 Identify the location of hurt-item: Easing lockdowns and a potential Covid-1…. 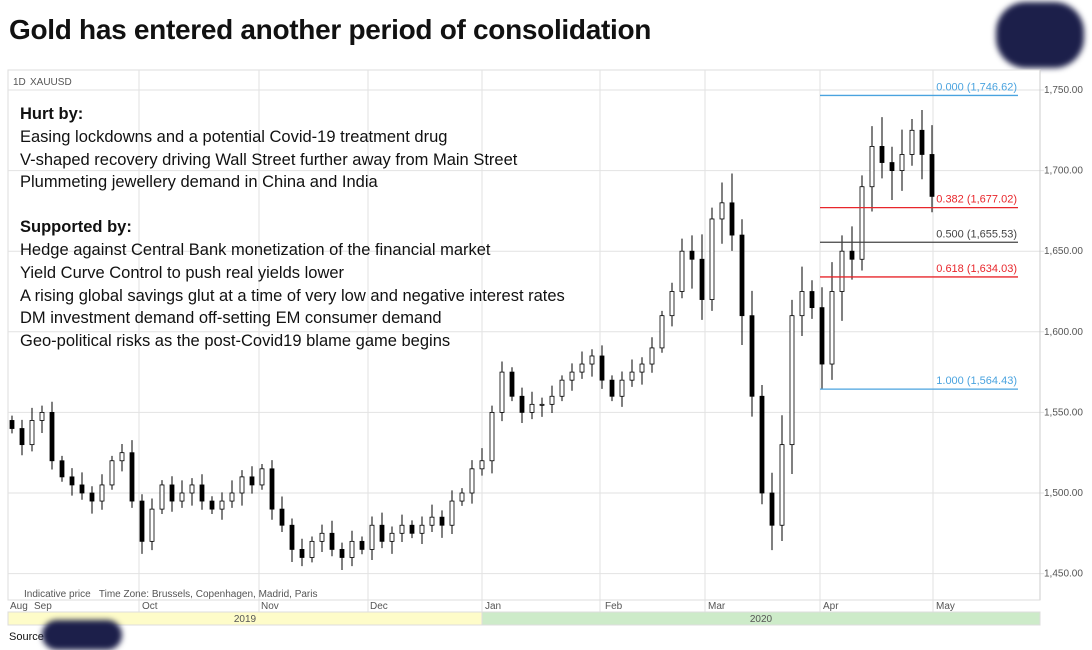
(234, 136).